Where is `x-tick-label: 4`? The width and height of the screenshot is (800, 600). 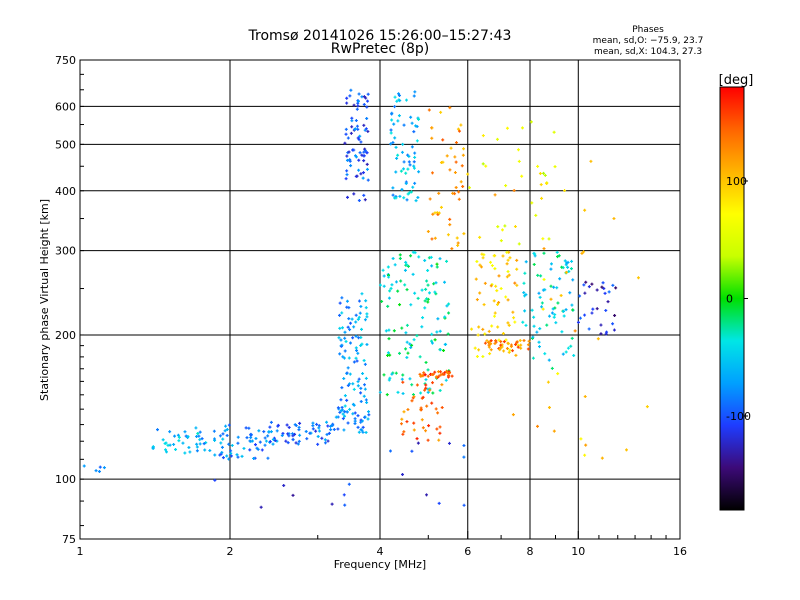
x-tick-label: 4 is located at coordinates (380, 551).